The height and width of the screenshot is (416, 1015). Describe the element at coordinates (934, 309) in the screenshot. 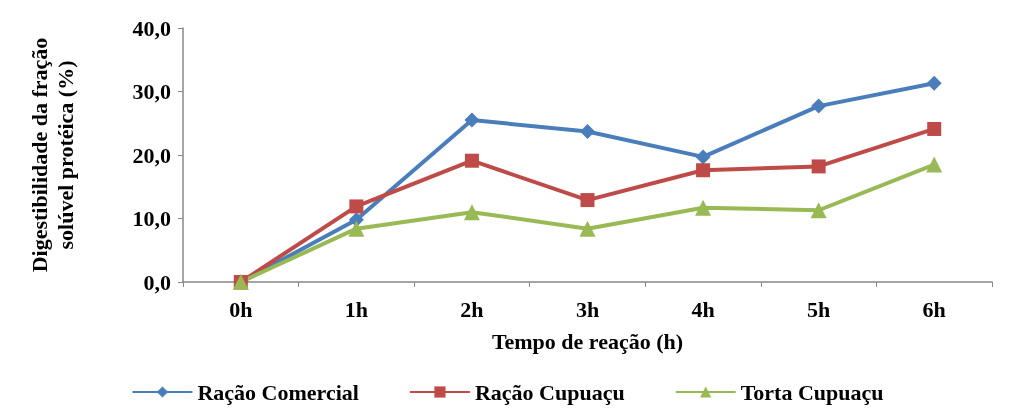

I see `x-tick-label: 6h` at that location.